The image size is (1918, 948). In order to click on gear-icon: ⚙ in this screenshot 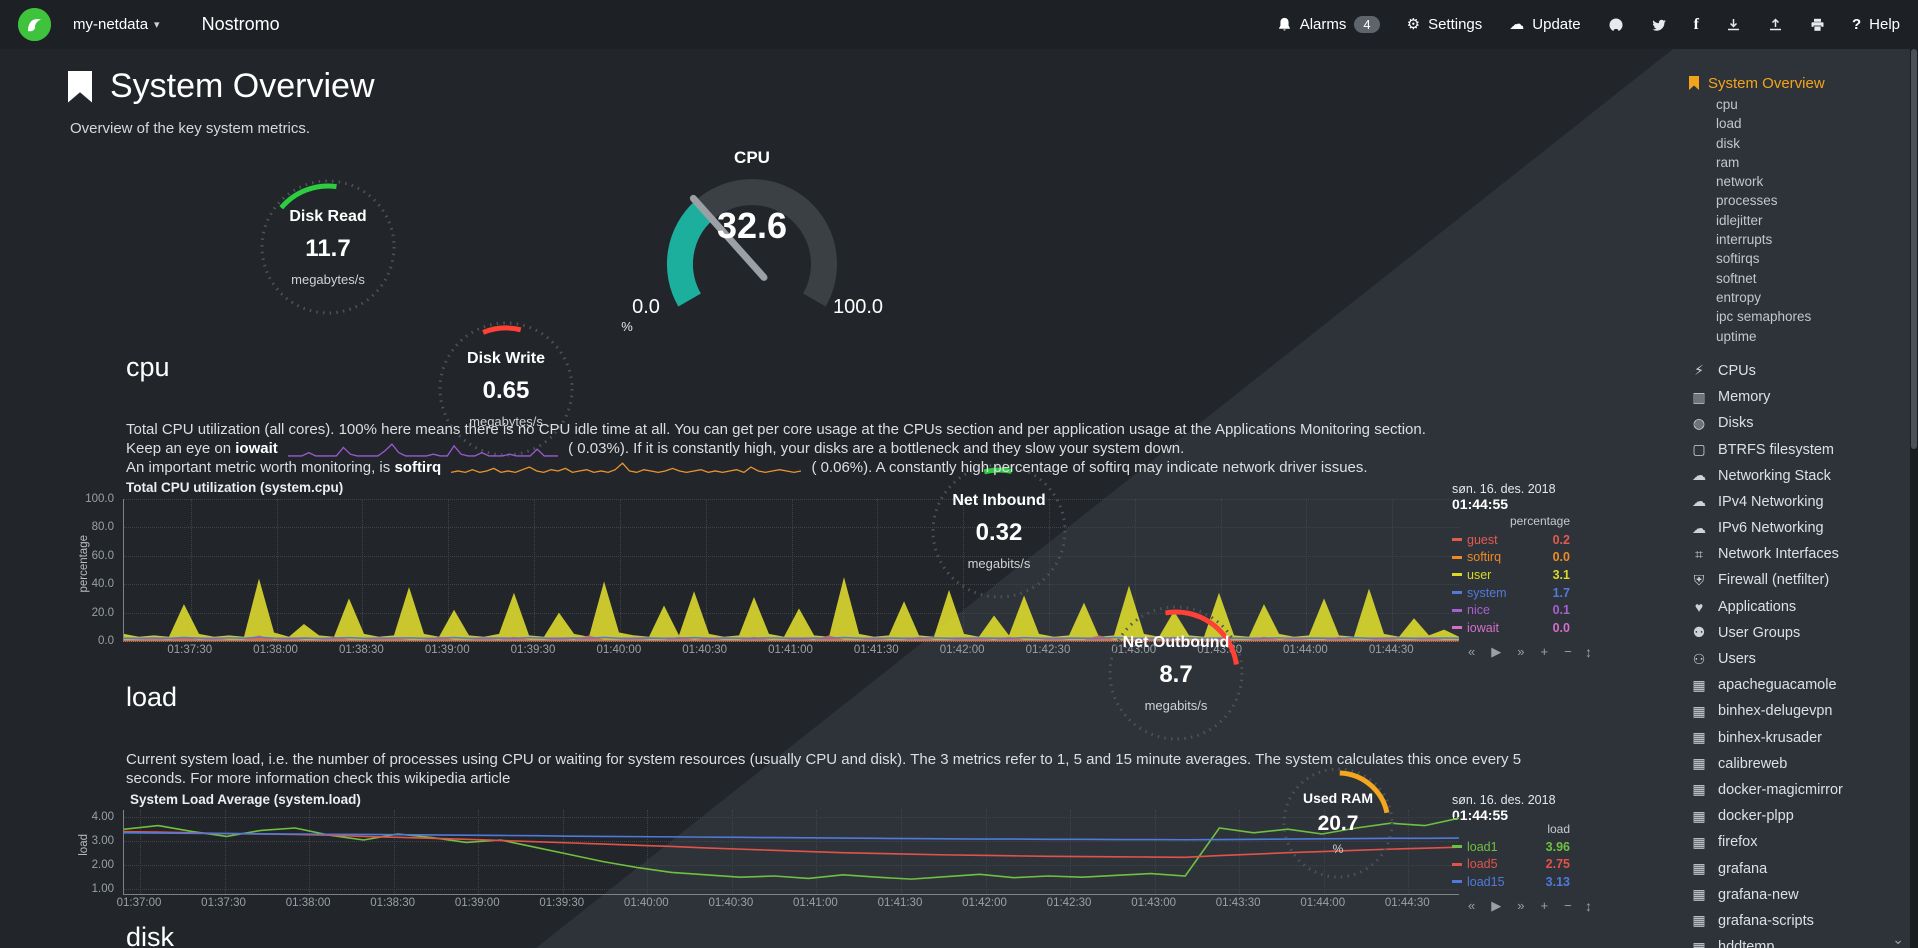, I will do `click(1413, 24)`.